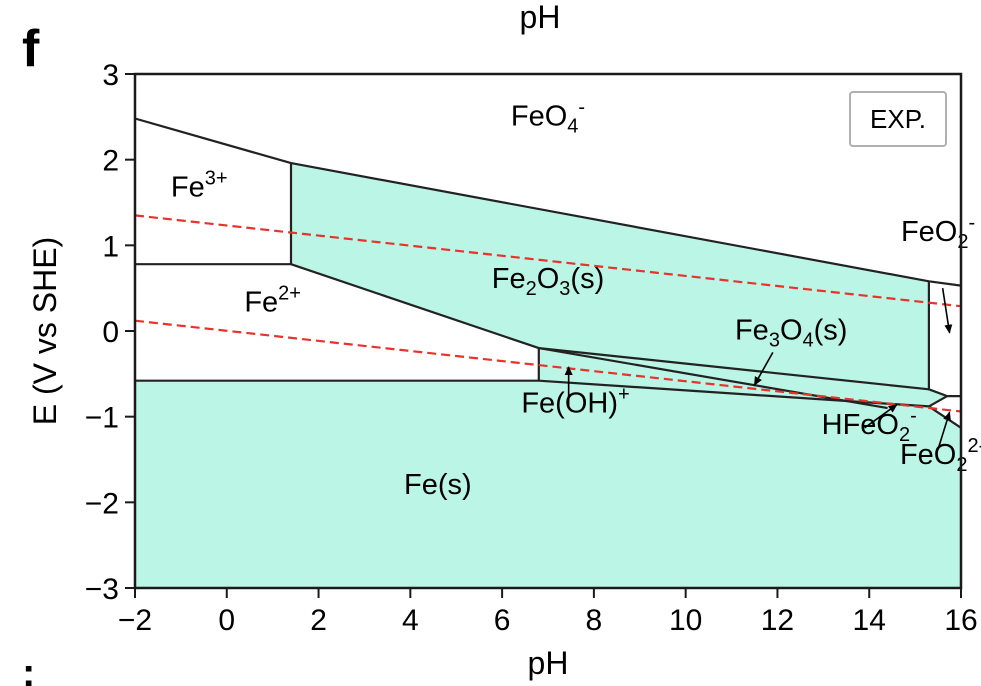 This screenshot has width=981, height=686. Describe the element at coordinates (110, 246) in the screenshot. I see `y-tick-label: 1` at that location.